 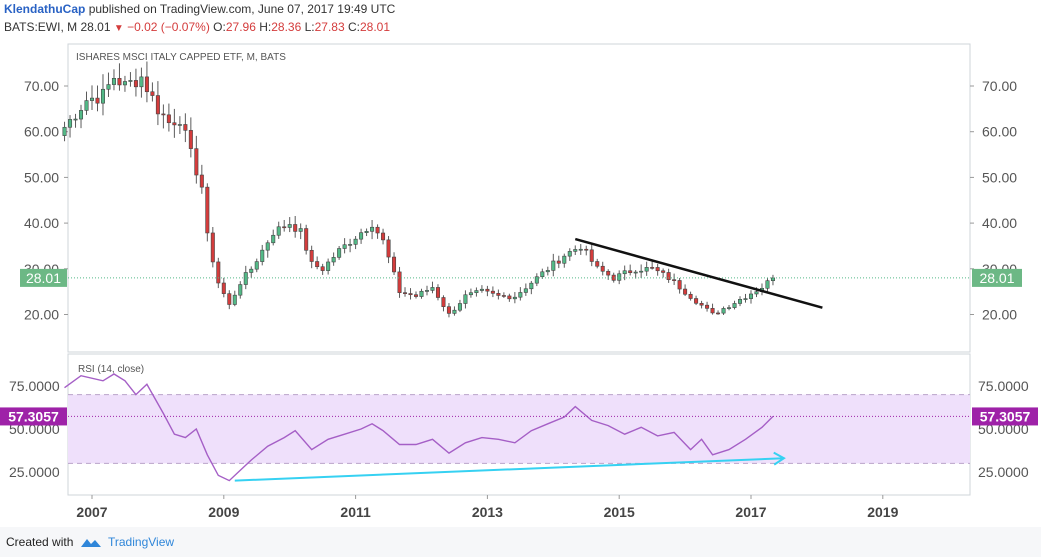 I want to click on rsi-badge-left-label: 57.3057, so click(x=33, y=416).